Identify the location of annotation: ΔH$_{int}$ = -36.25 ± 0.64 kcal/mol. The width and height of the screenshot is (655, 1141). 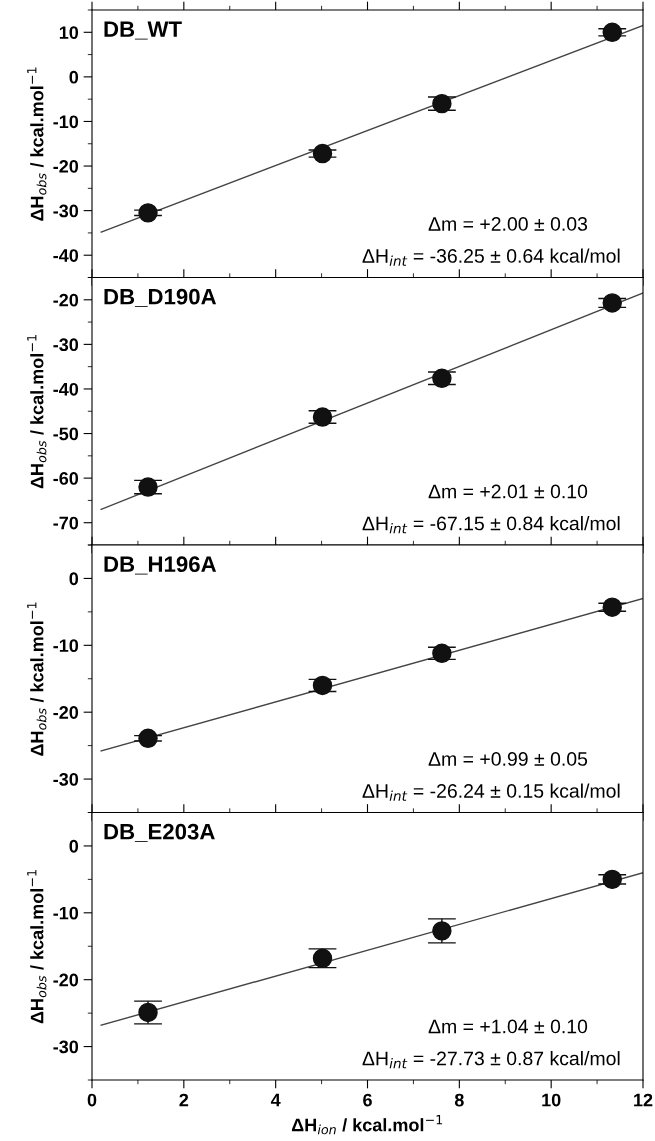
(491, 257).